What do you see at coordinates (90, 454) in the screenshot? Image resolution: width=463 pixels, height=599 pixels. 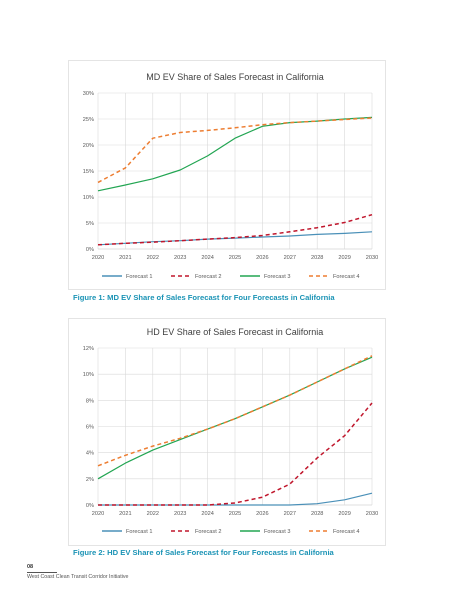 I see `y-tick-label: 4%` at bounding box center [90, 454].